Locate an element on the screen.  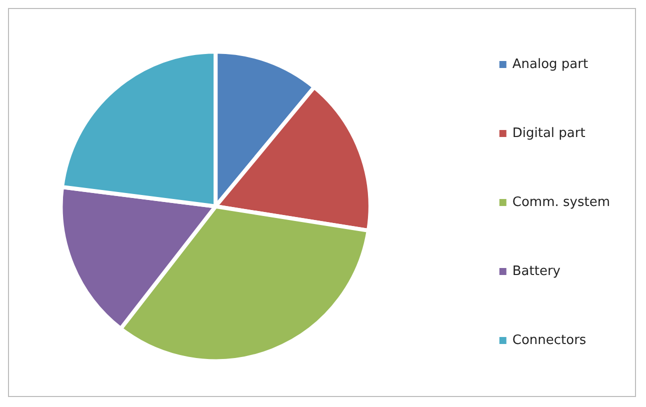
legend-label: Digital part is located at coordinates (549, 133).